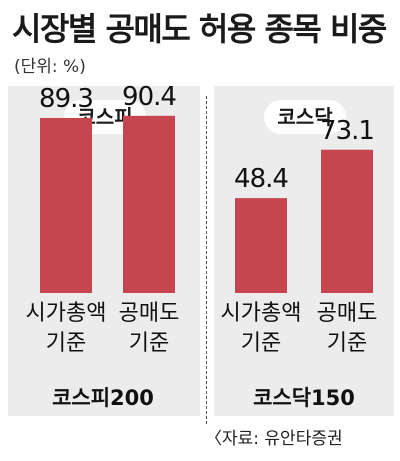 This screenshot has width=400, height=461. What do you see at coordinates (304, 398) in the screenshot?
I see `group-label-1: 코스닥150` at bounding box center [304, 398].